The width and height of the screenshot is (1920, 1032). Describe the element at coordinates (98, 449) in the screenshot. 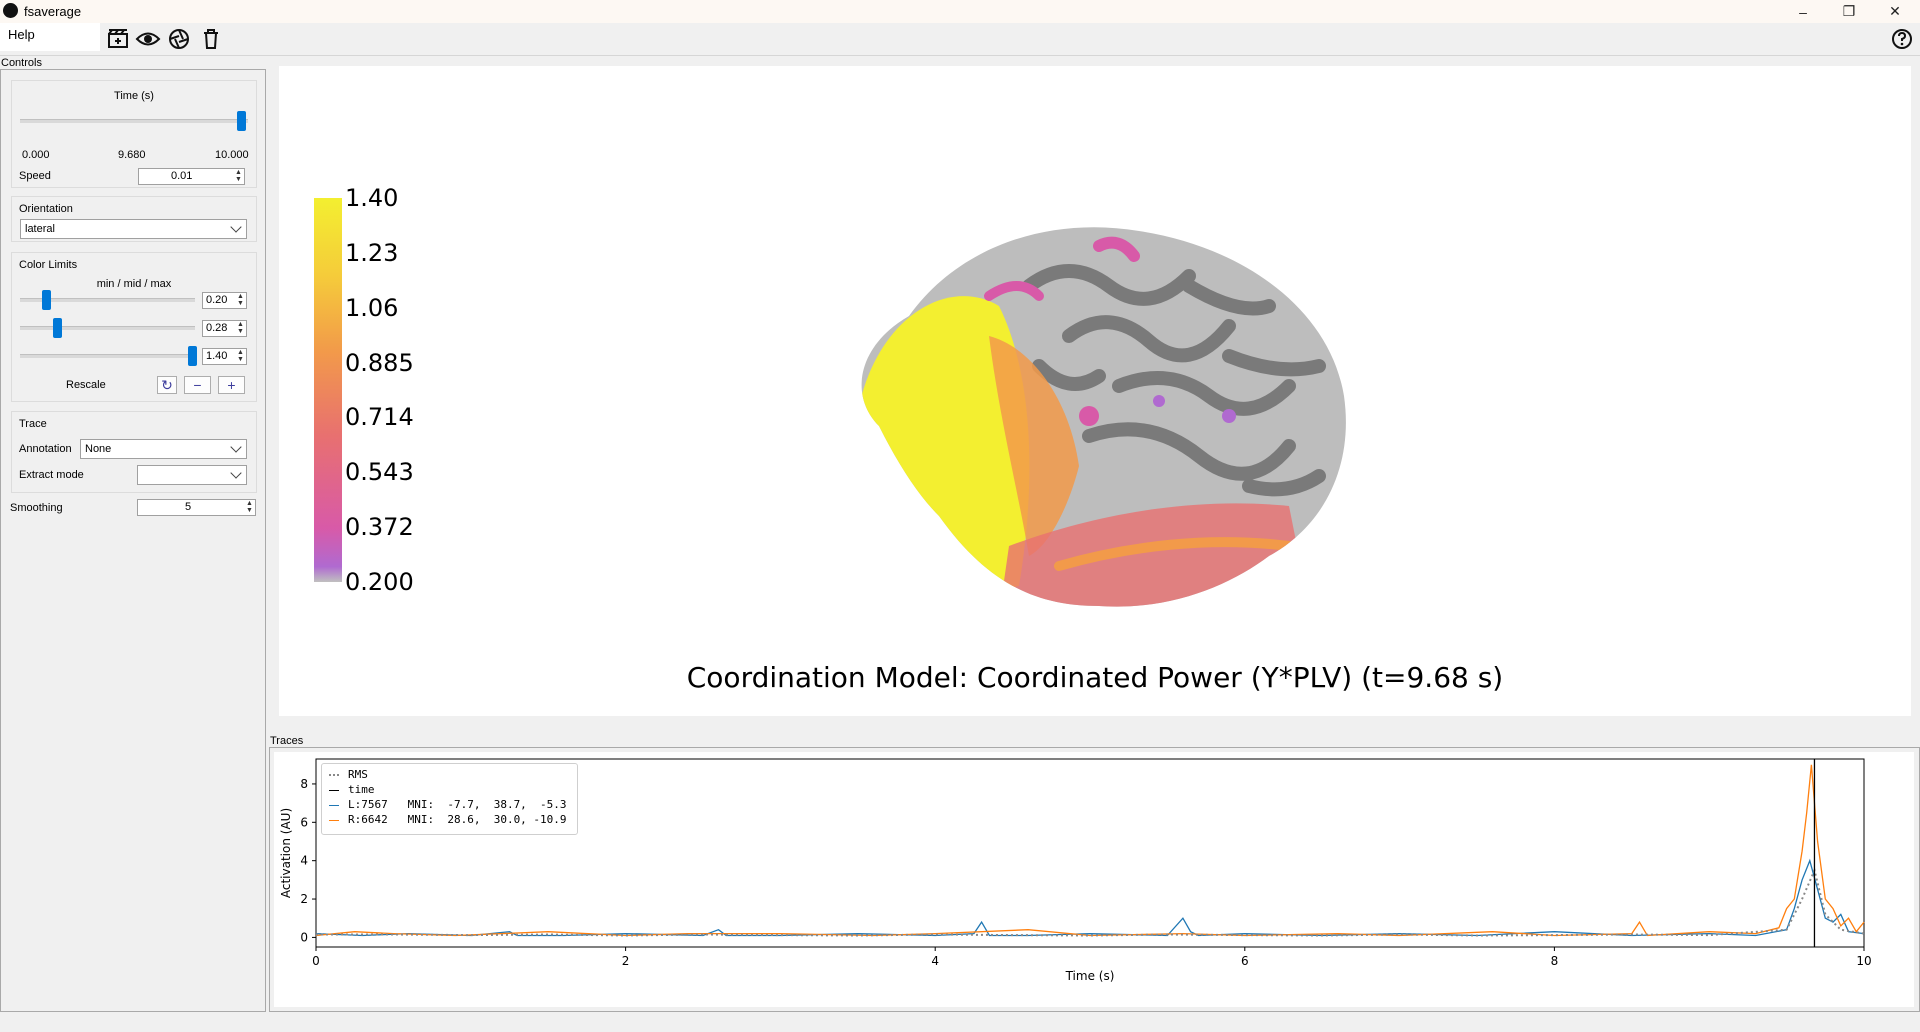

I see `annotation-value: None` at that location.